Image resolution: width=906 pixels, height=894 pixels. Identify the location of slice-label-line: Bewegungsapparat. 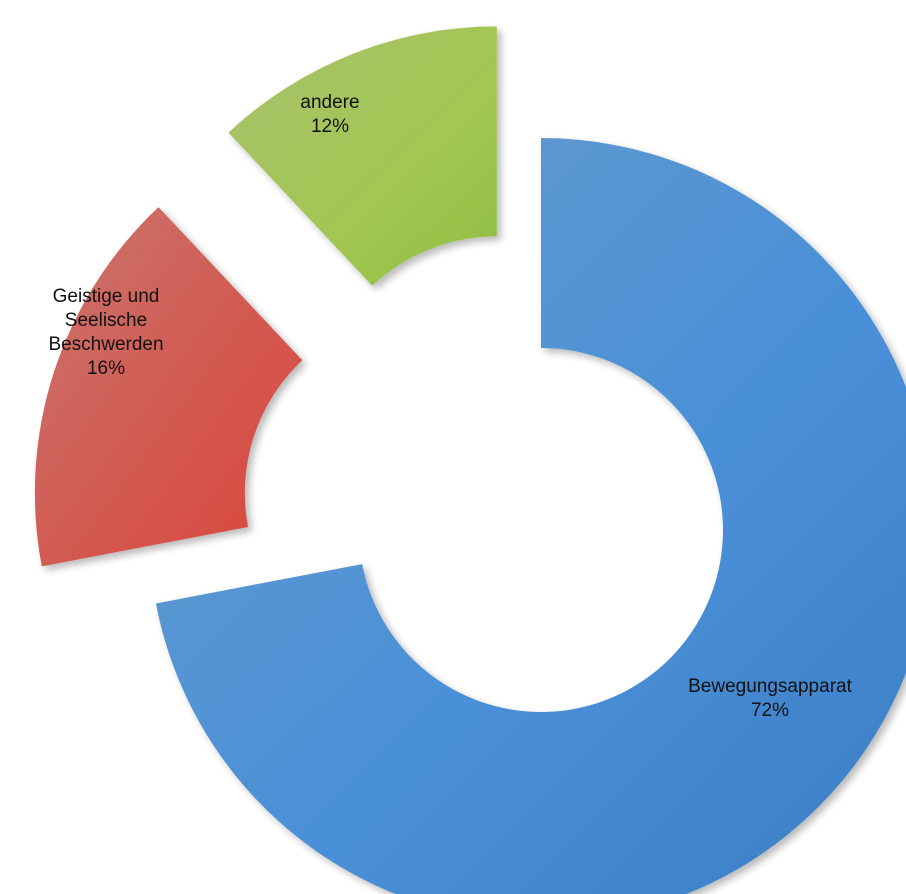
(770, 686).